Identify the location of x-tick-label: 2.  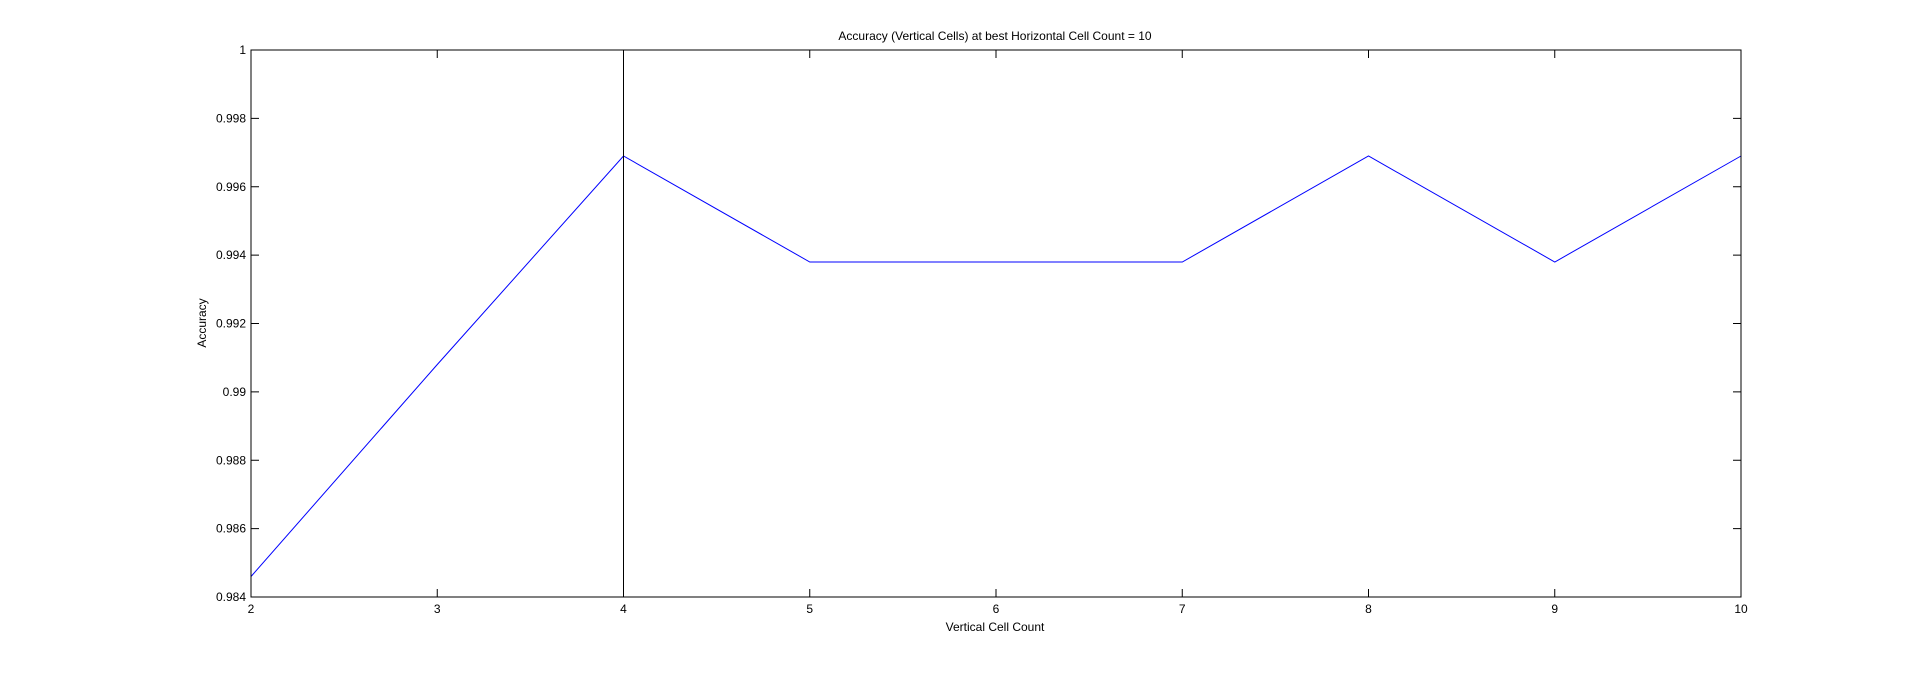
(251, 609).